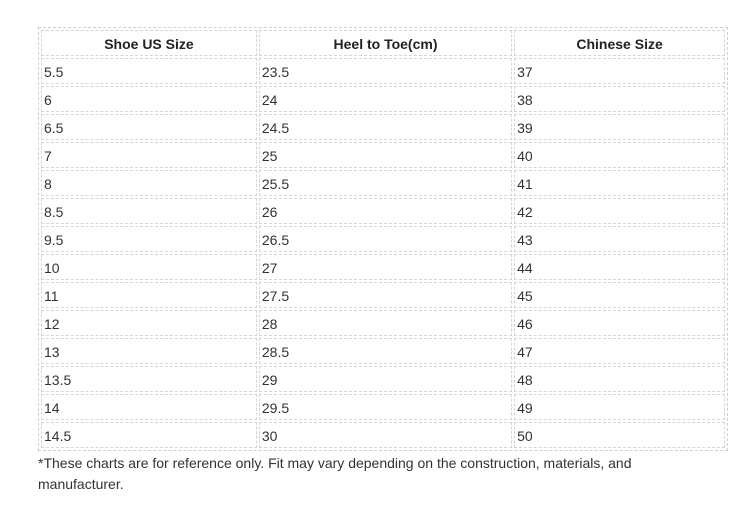 The height and width of the screenshot is (520, 754). I want to click on table-row: 10 27 44, so click(383, 267).